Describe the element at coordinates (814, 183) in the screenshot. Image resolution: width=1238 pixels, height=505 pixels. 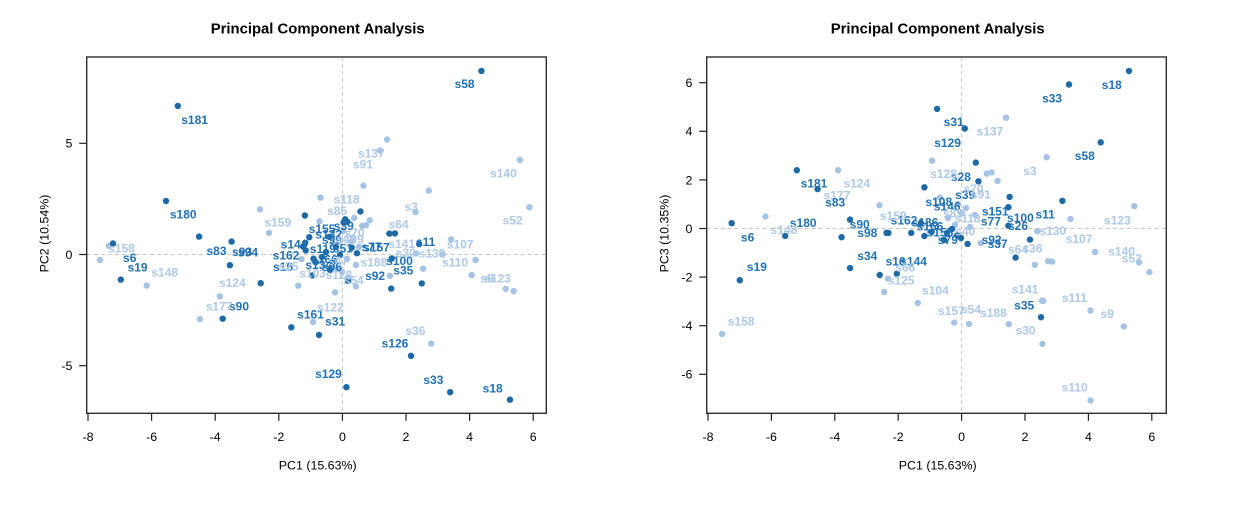
I see `svg-text: s181` at that location.